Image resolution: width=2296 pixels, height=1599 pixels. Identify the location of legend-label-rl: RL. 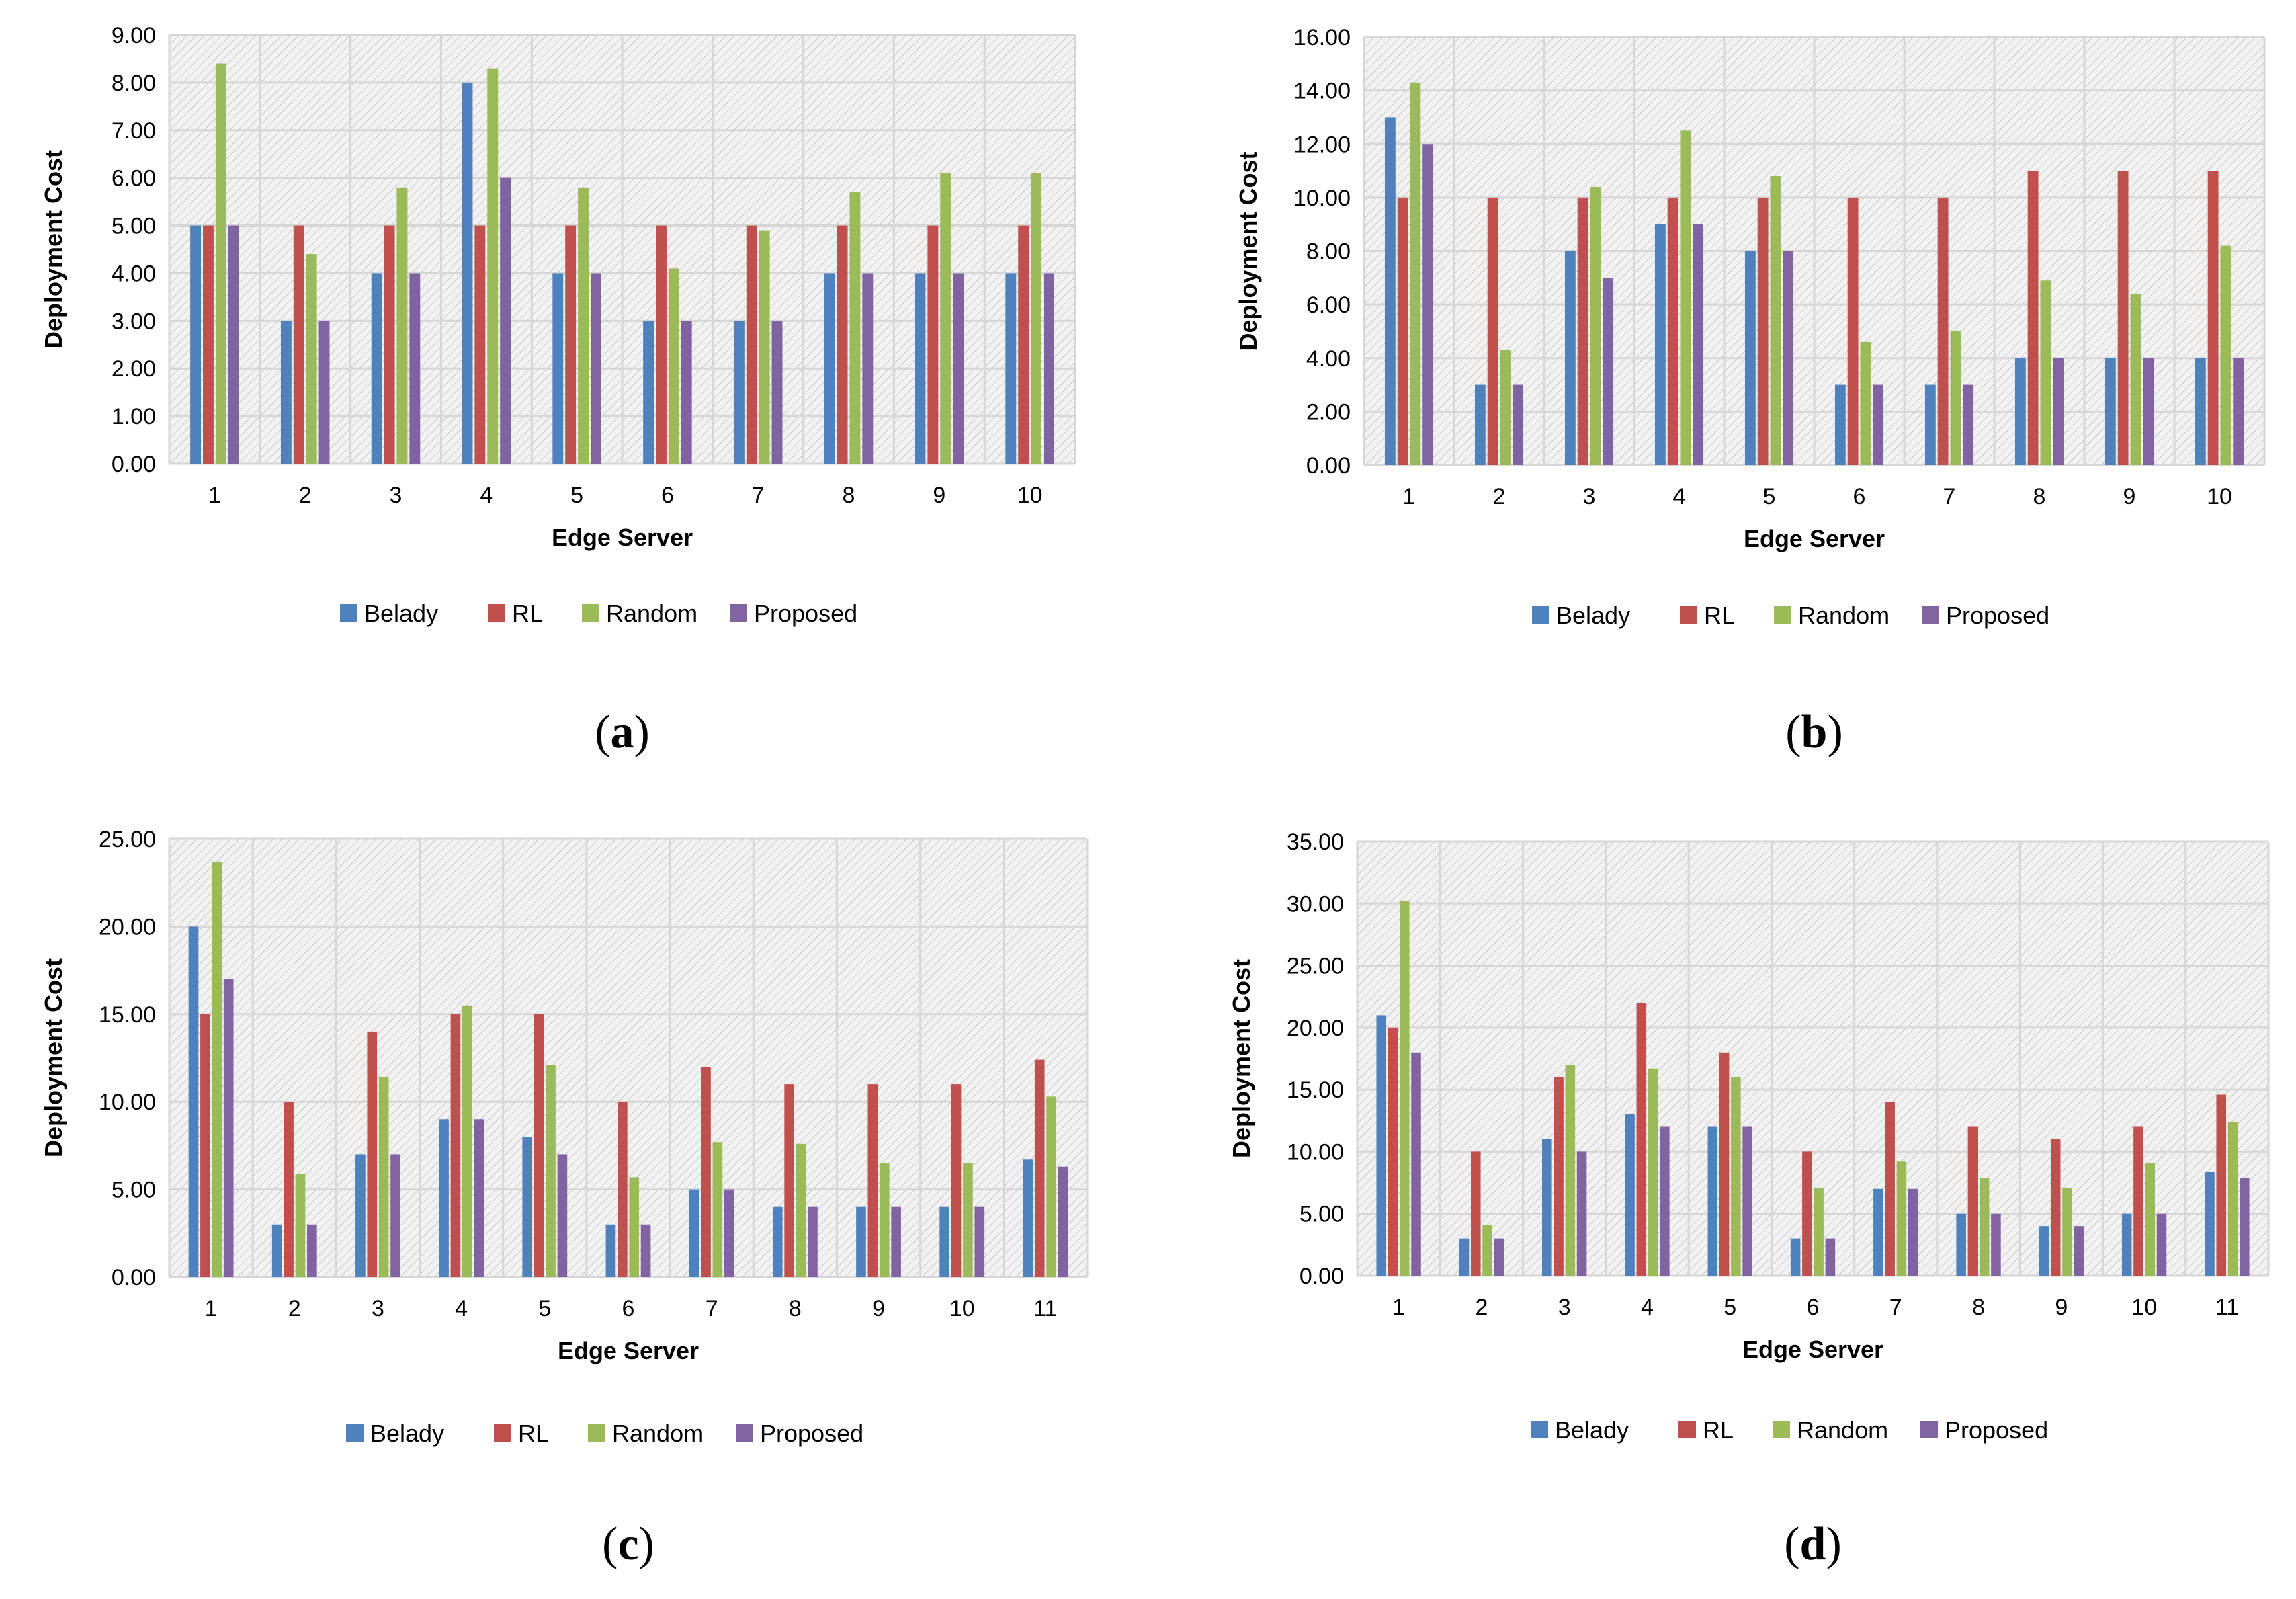
(1720, 615).